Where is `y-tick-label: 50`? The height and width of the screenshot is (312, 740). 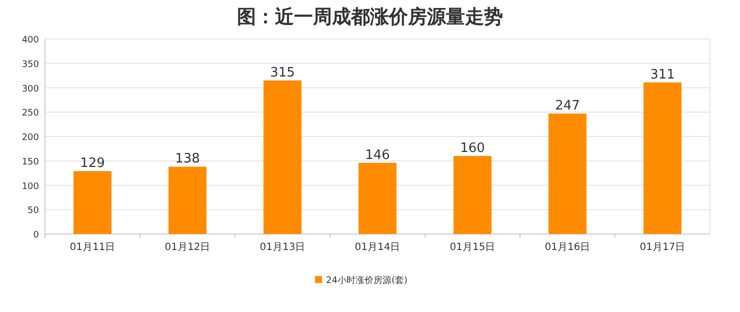
y-tick-label: 50 is located at coordinates (34, 211).